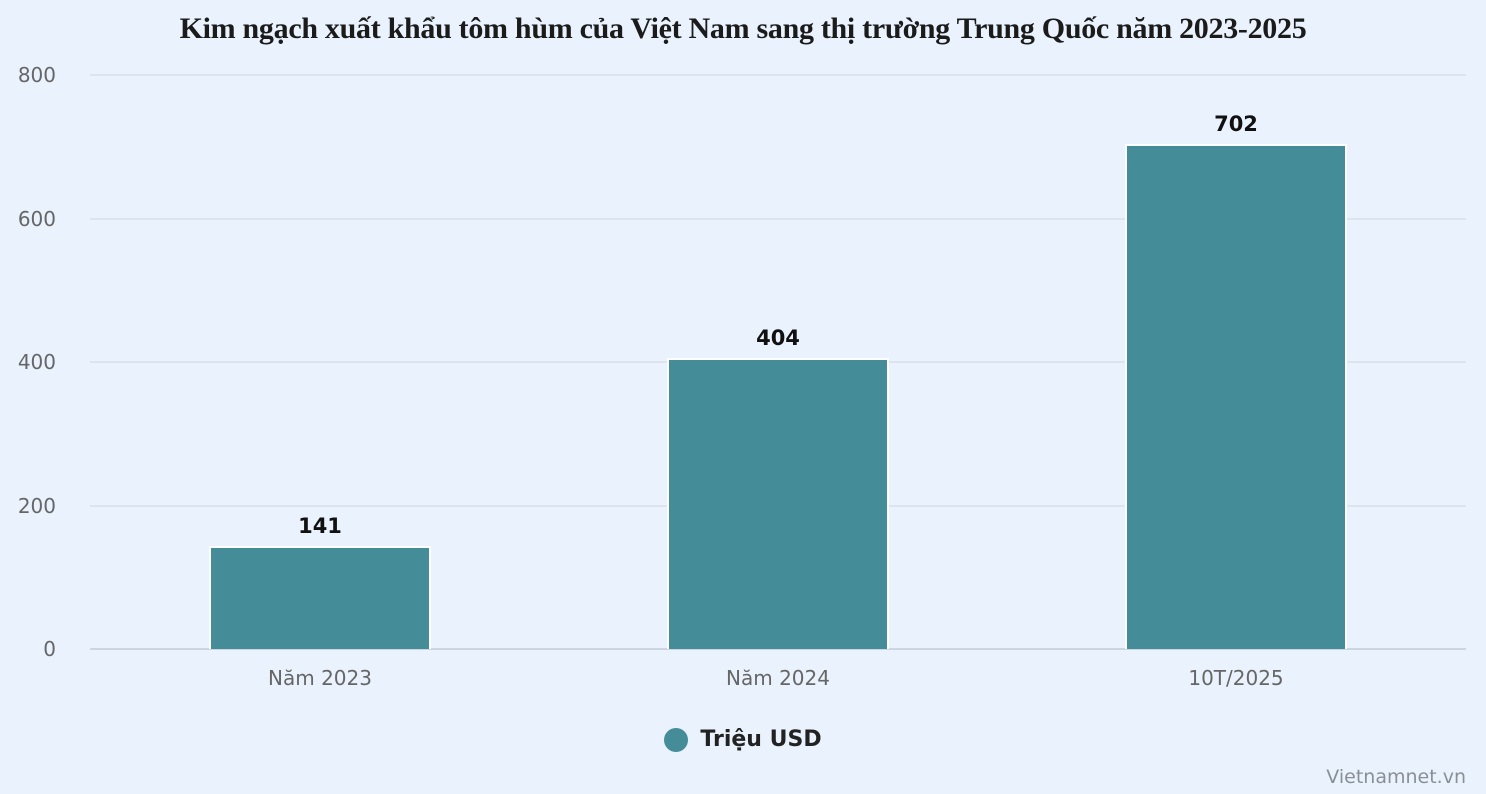 This screenshot has height=794, width=1486. What do you see at coordinates (36, 219) in the screenshot?
I see `y-tick-600: 600` at bounding box center [36, 219].